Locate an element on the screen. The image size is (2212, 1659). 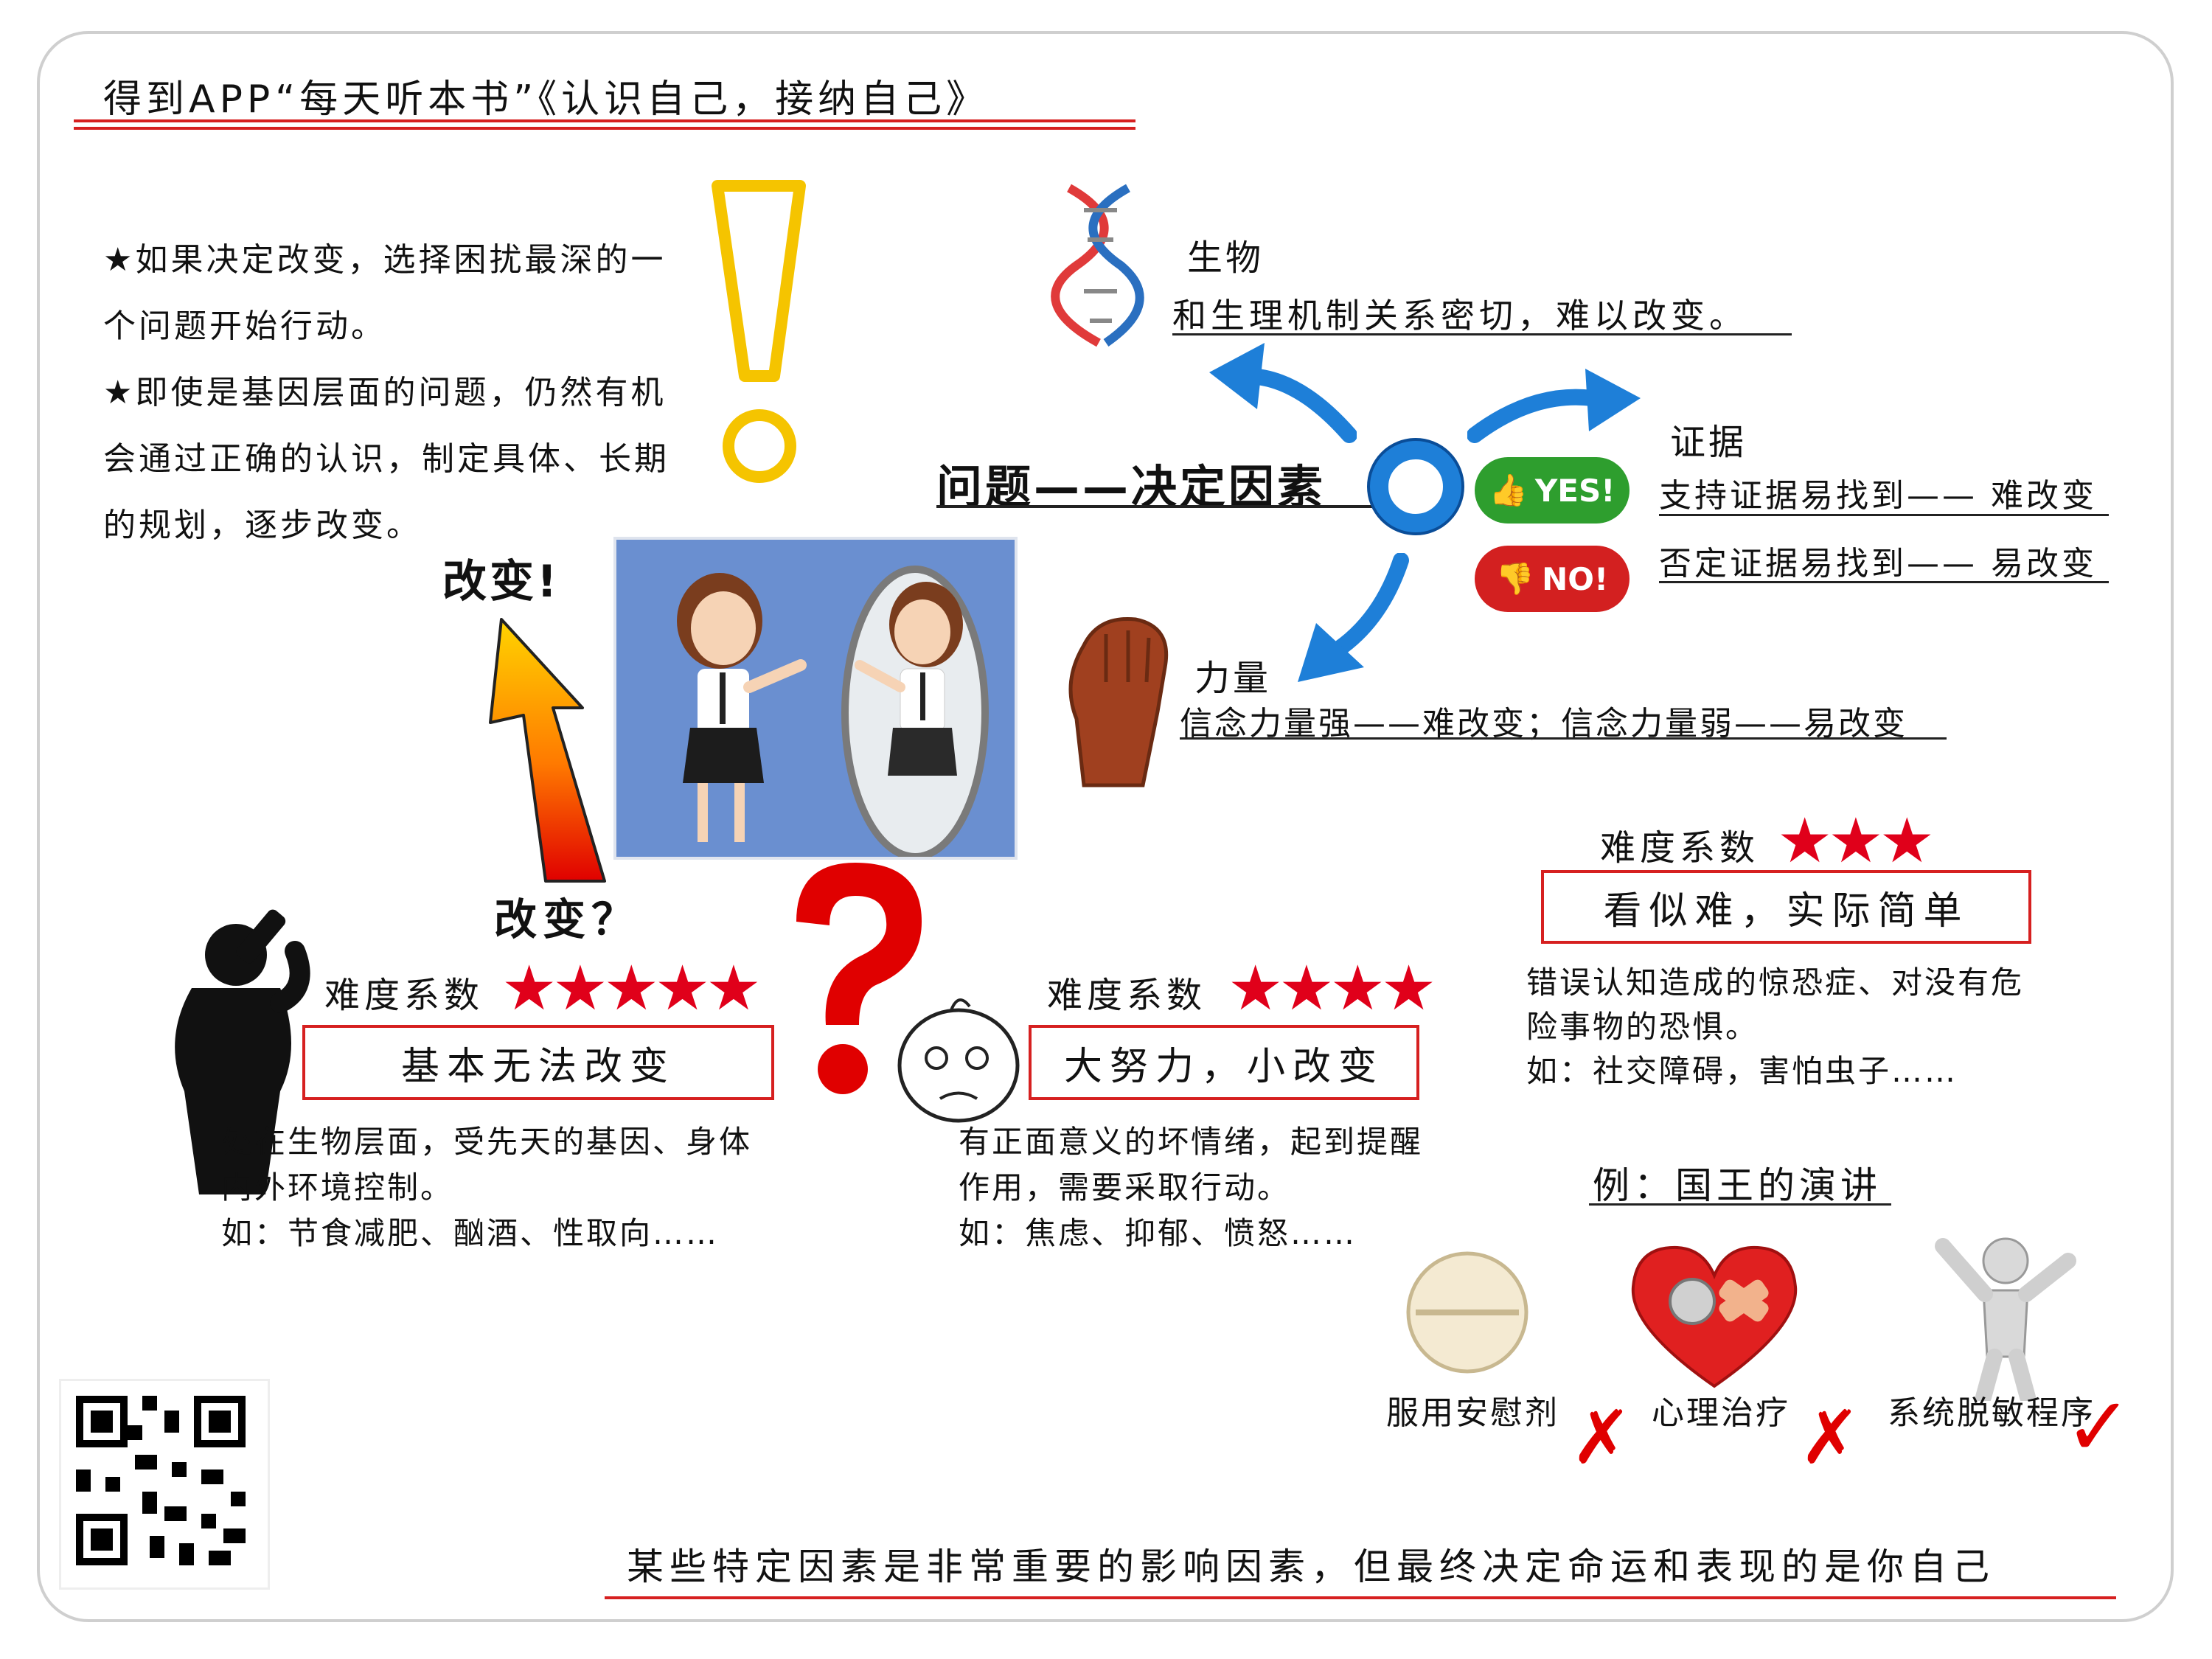
thumbs-down-icon: 👎 is located at coordinates (1515, 578).